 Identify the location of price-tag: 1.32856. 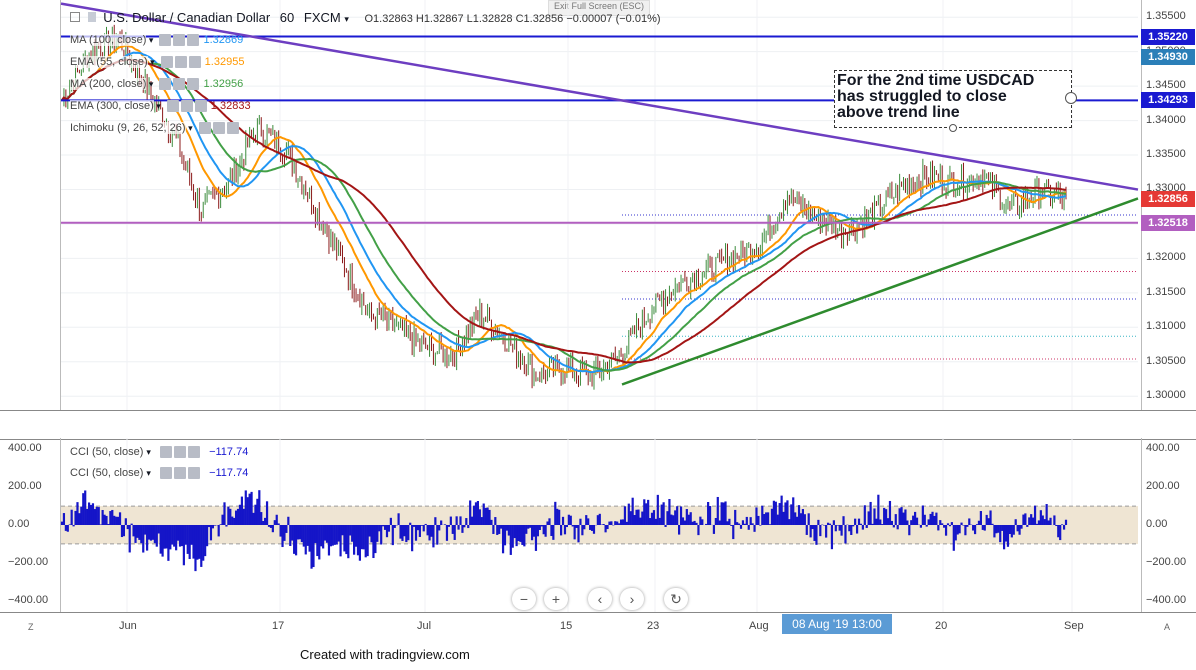
(1168, 199).